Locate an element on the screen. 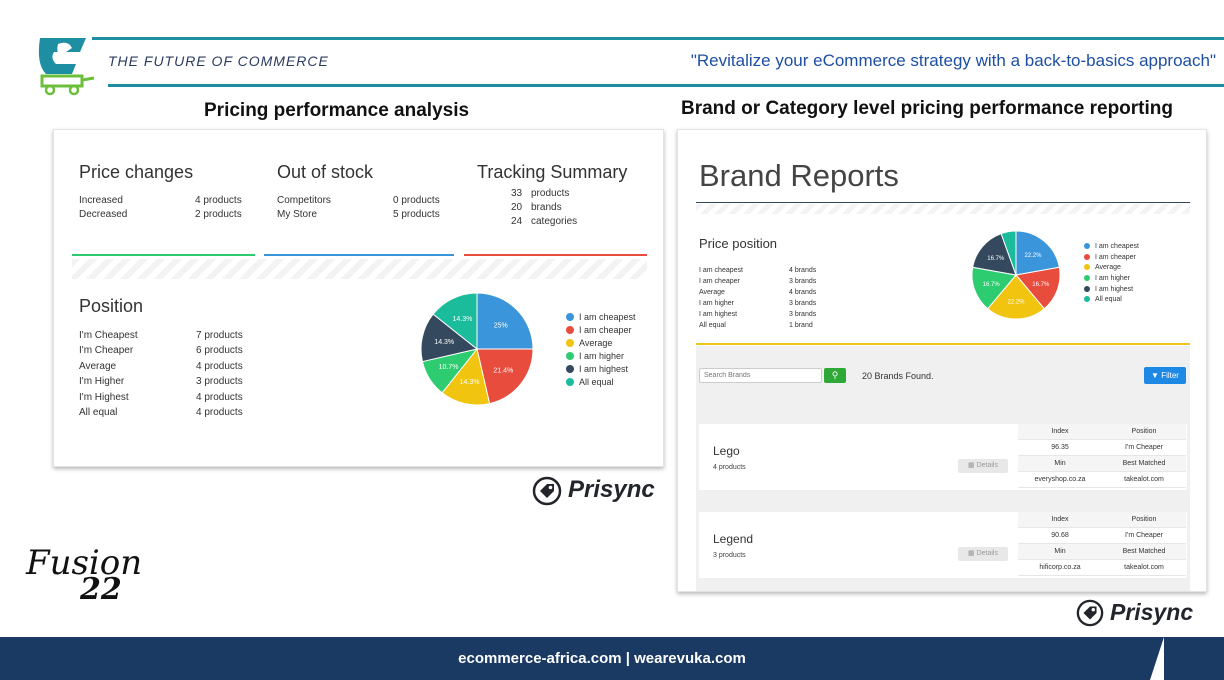  price-position-label: Average is located at coordinates (712, 292).